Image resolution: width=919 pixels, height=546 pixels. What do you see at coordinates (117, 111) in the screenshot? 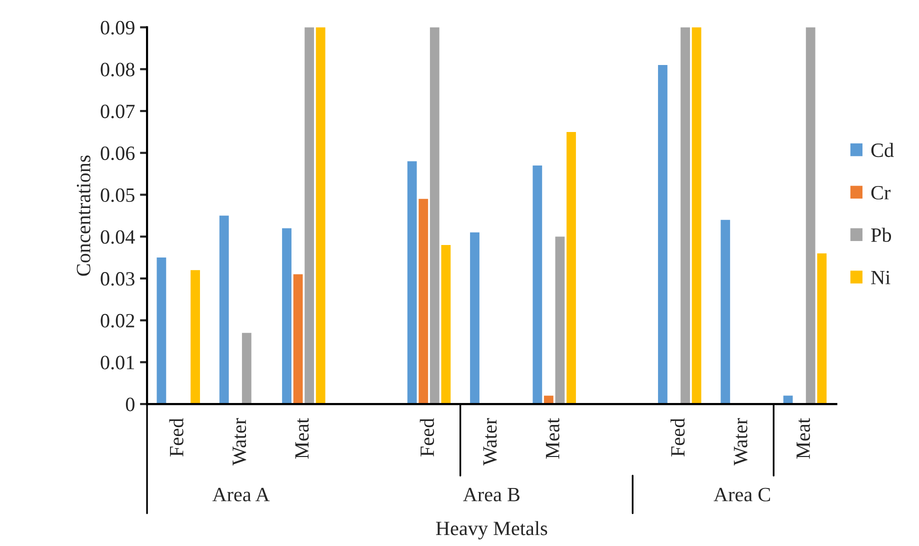
I see `y-tick-label: 0.07` at bounding box center [117, 111].